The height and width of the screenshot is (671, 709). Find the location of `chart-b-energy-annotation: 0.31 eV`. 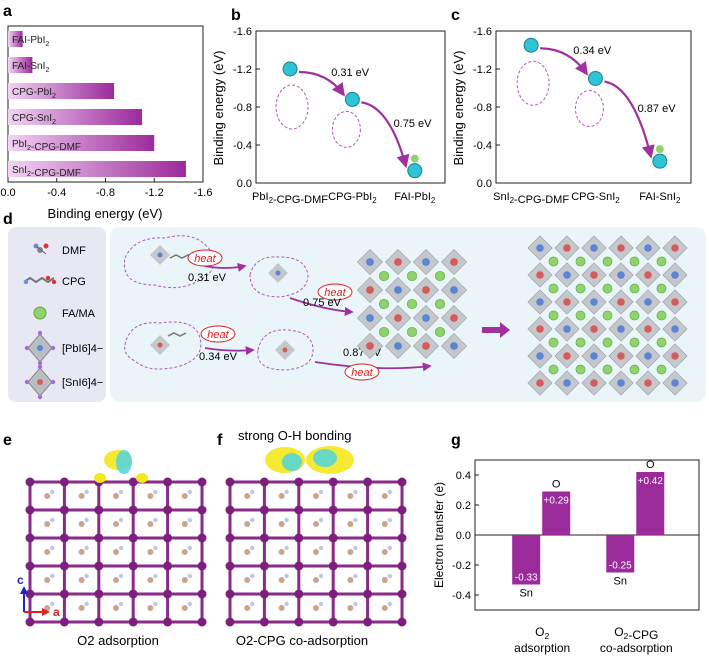

chart-b-energy-annotation: 0.31 eV is located at coordinates (350, 73).